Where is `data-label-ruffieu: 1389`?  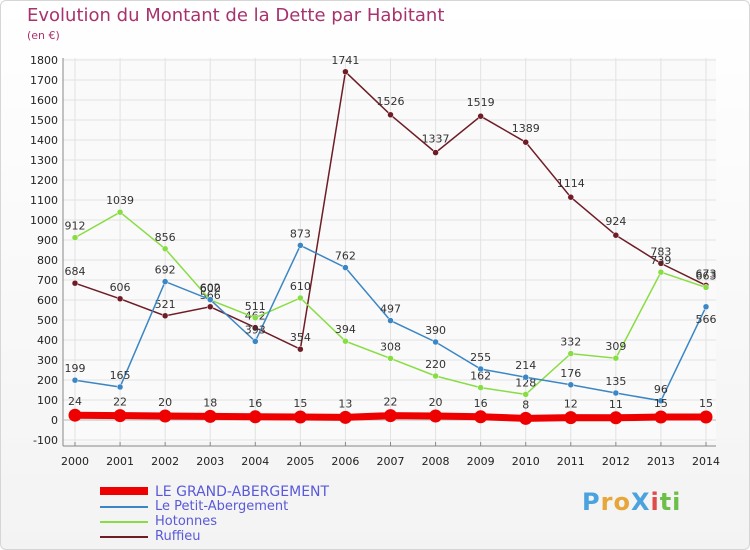 data-label-ruffieu: 1389 is located at coordinates (526, 128).